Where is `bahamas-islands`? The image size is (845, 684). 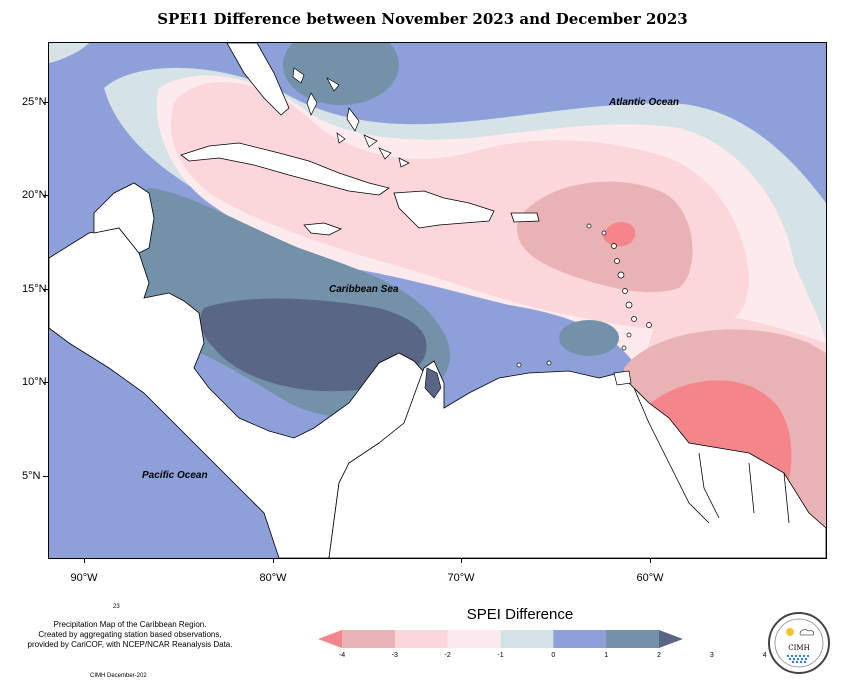 bahamas-islands is located at coordinates (351, 117).